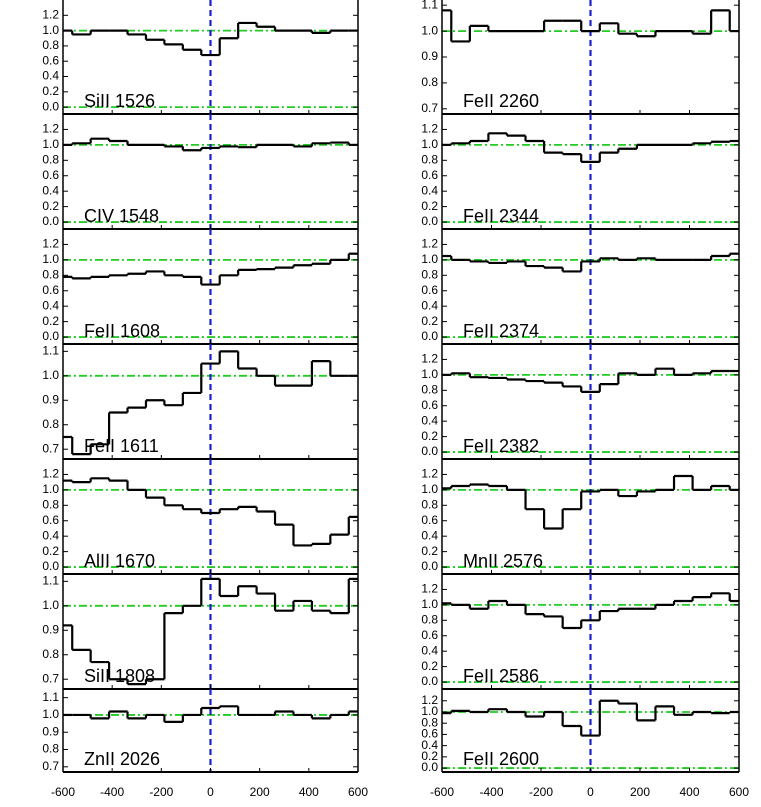  Describe the element at coordinates (501, 331) in the screenshot. I see `panel-label: FeII 2374` at that location.